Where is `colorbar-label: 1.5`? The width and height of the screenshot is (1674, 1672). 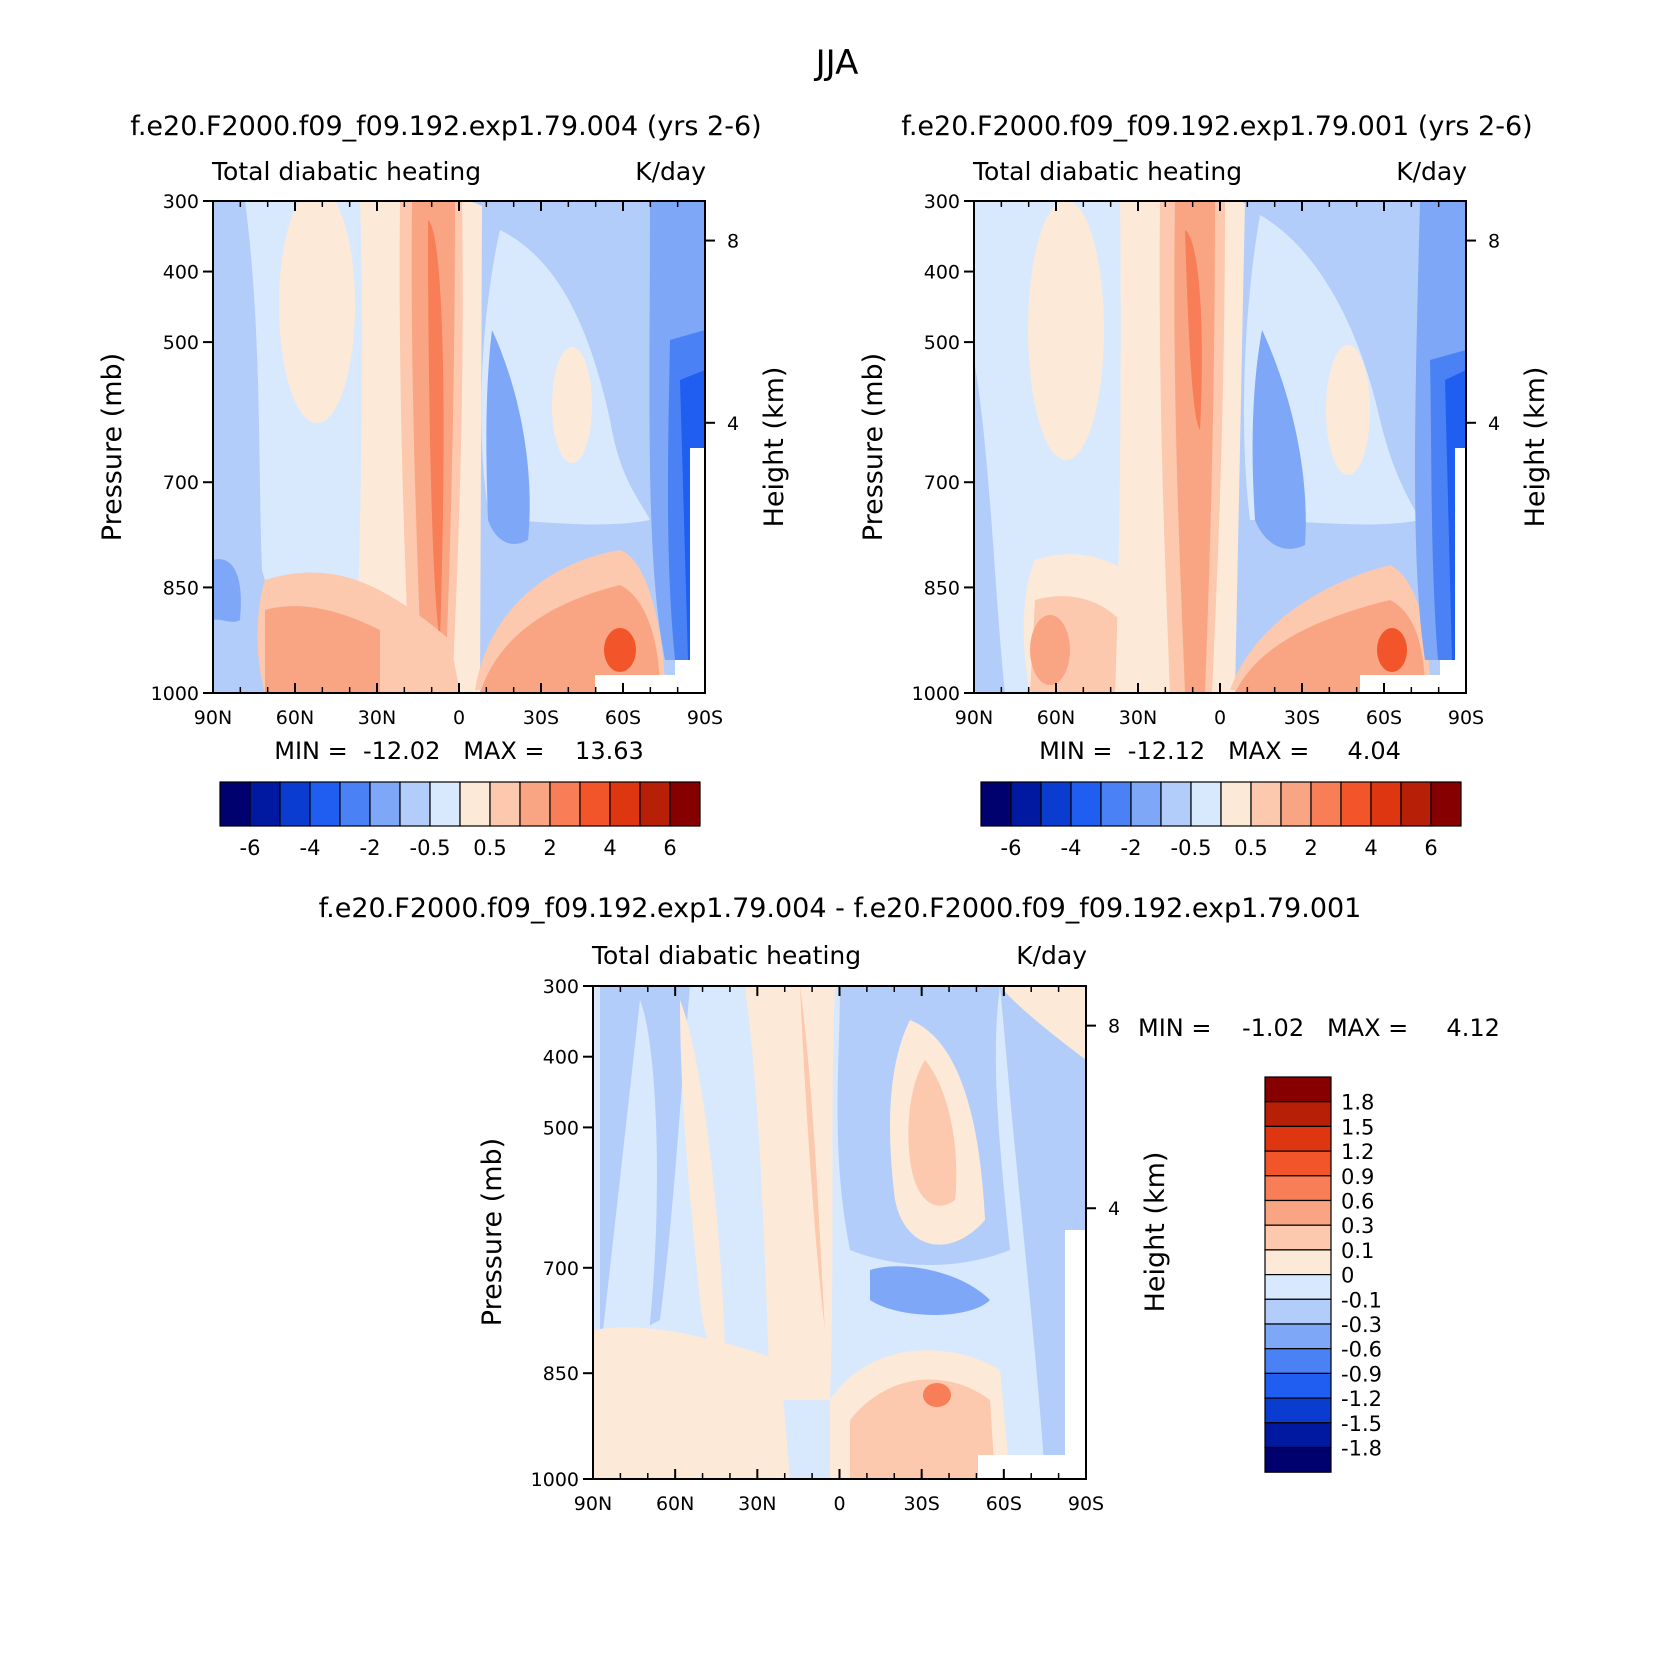 colorbar-label: 1.5 is located at coordinates (1357, 1127).